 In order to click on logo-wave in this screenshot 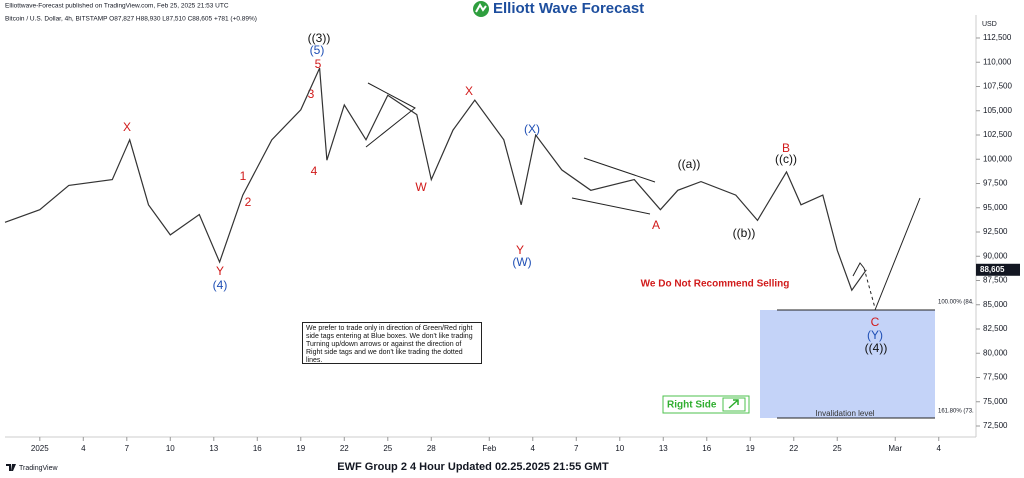, I will do `click(481, 8)`.